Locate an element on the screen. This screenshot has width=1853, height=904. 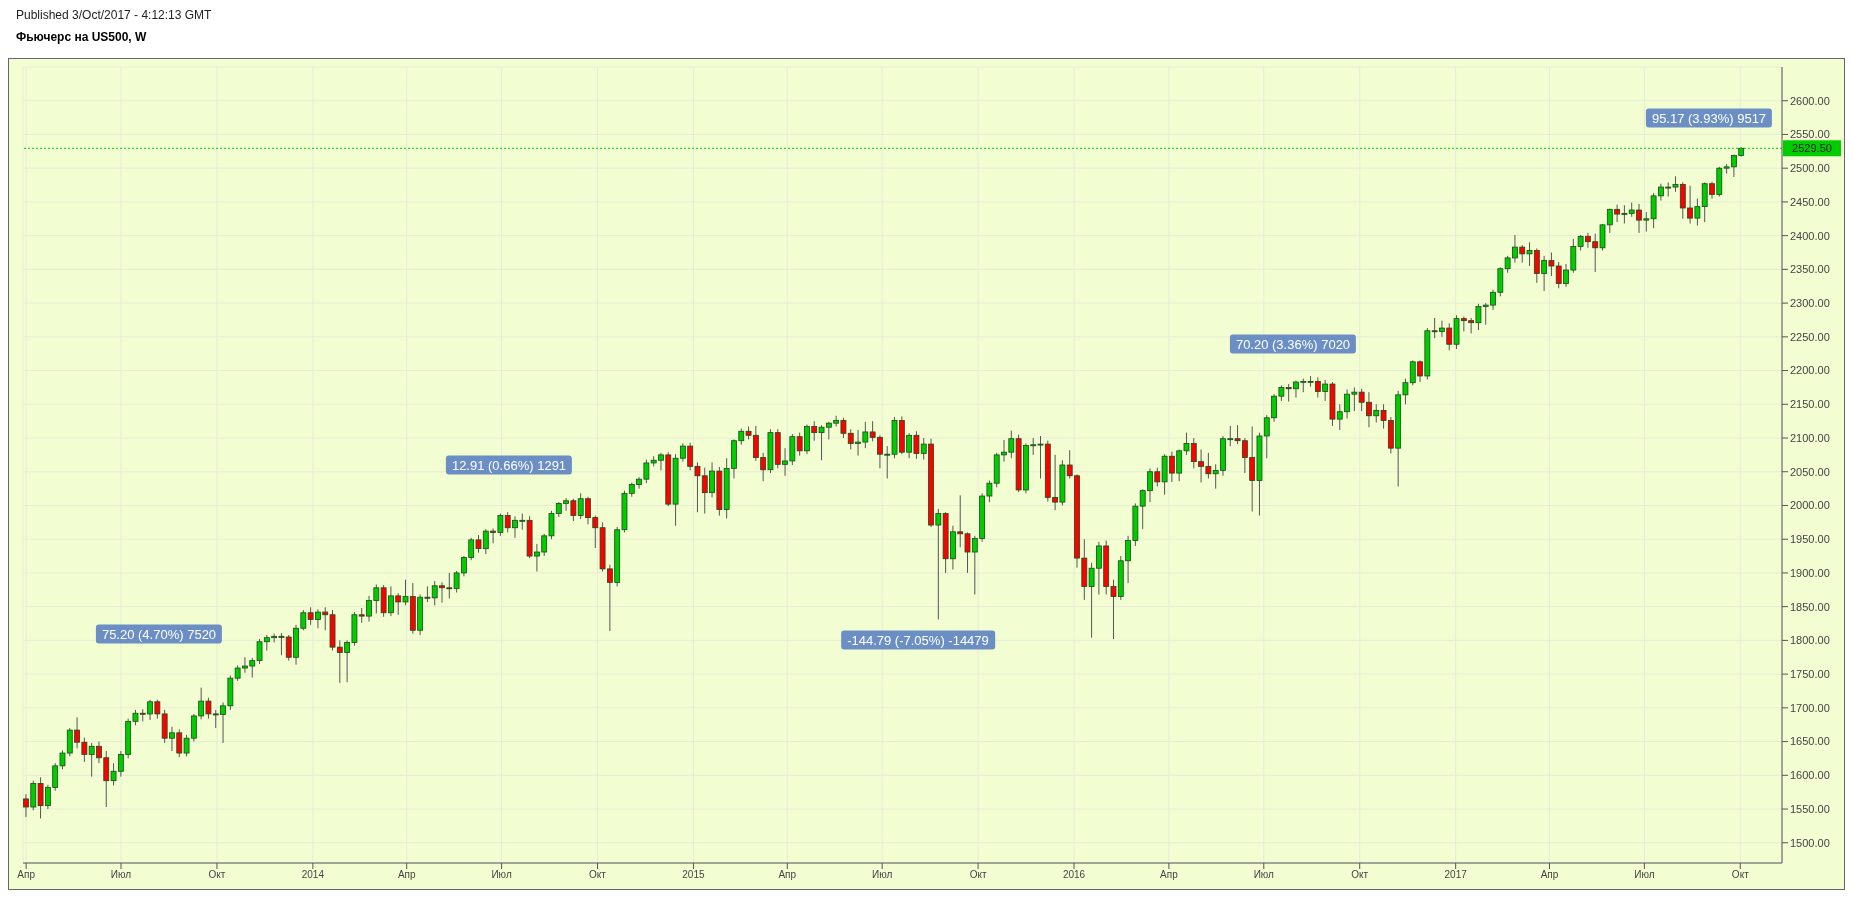
y-tick-label: 1600.00 is located at coordinates (1810, 775).